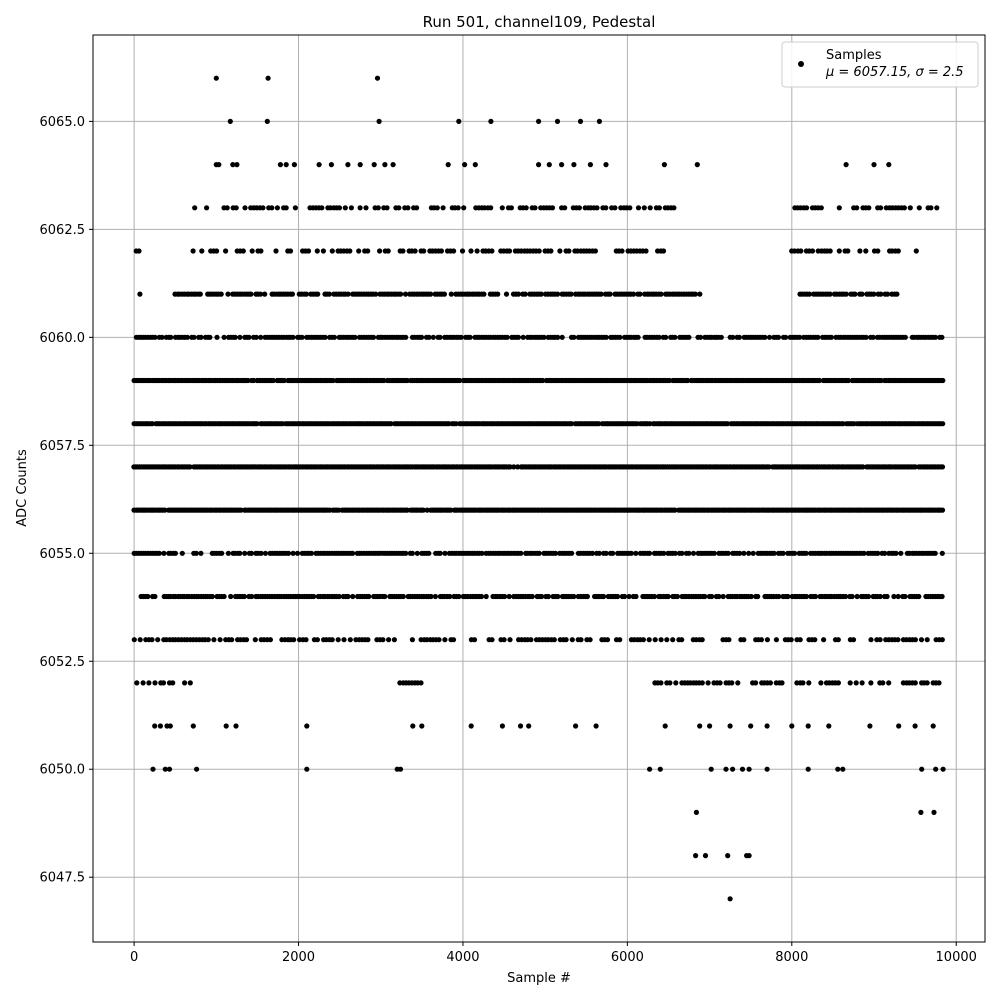 Image resolution: width=1000 pixels, height=1000 pixels. What do you see at coordinates (63, 122) in the screenshot?
I see `y-tick-label: 6065.0` at bounding box center [63, 122].